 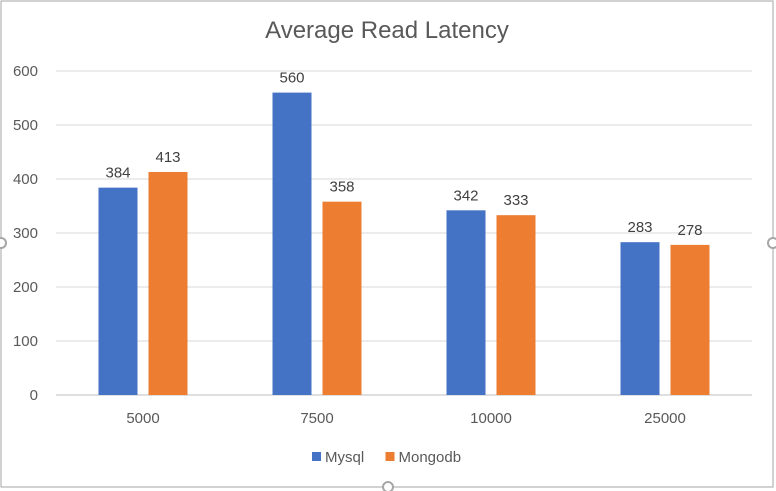 What do you see at coordinates (117, 173) in the screenshot?
I see `data-label: 384` at bounding box center [117, 173].